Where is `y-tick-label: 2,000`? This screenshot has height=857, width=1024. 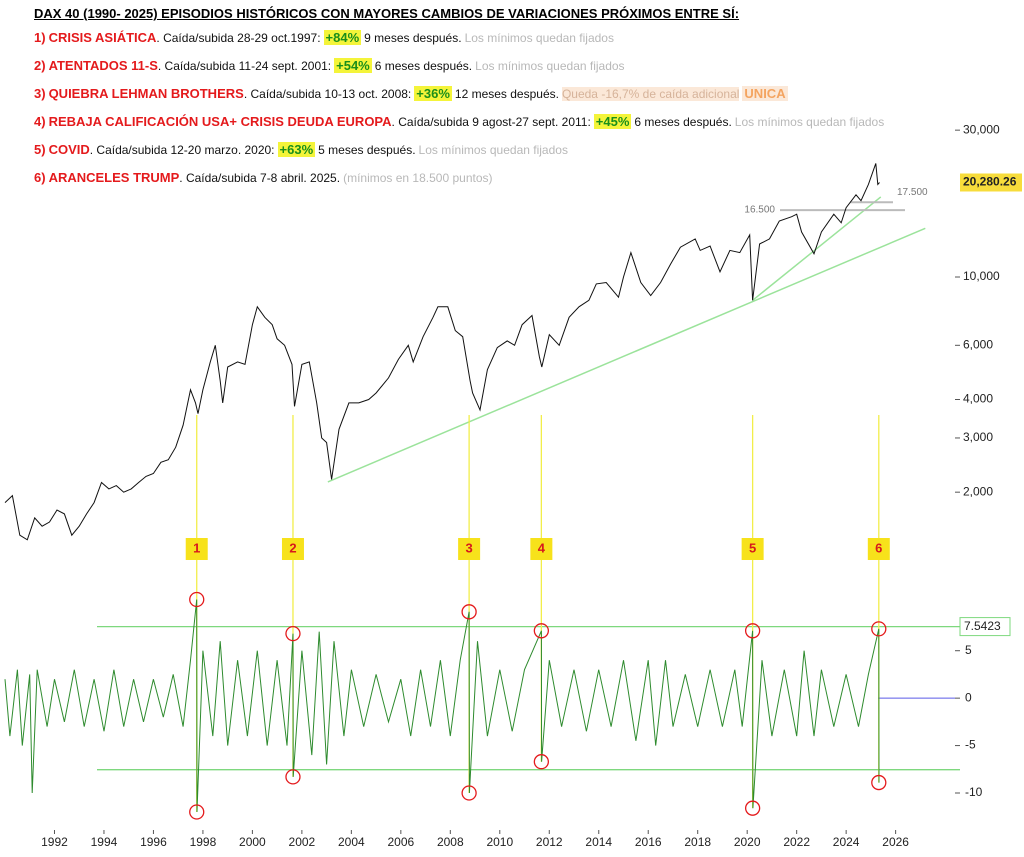 y-tick-label: 2,000 is located at coordinates (978, 491).